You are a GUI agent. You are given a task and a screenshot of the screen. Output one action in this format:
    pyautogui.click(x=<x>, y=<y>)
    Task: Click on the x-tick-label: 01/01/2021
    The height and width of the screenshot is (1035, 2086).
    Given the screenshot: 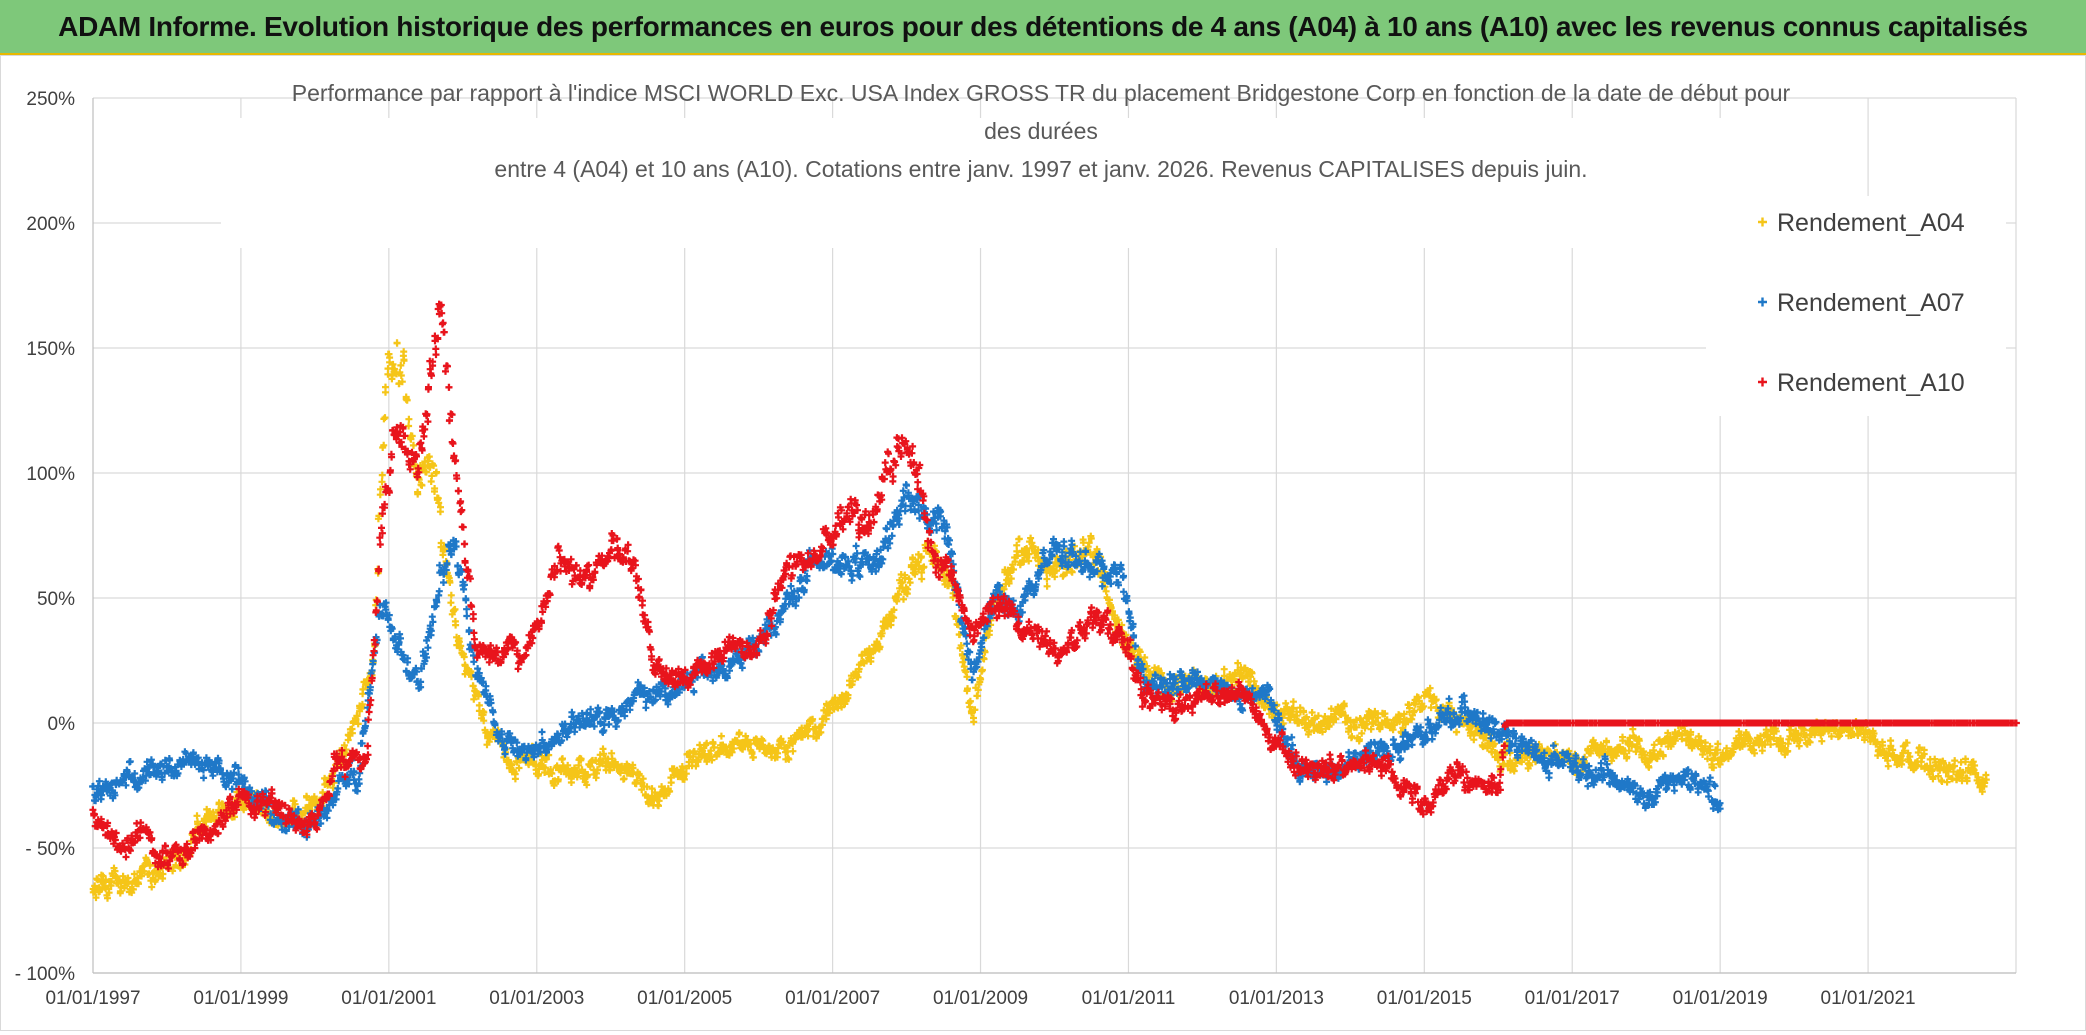 What is the action you would take?
    pyautogui.click(x=1868, y=998)
    